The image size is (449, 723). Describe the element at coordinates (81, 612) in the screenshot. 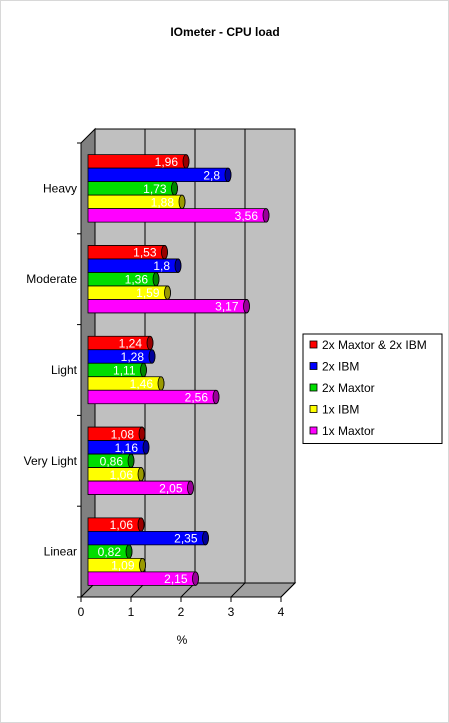

I see `x-tick-label: 0` at that location.